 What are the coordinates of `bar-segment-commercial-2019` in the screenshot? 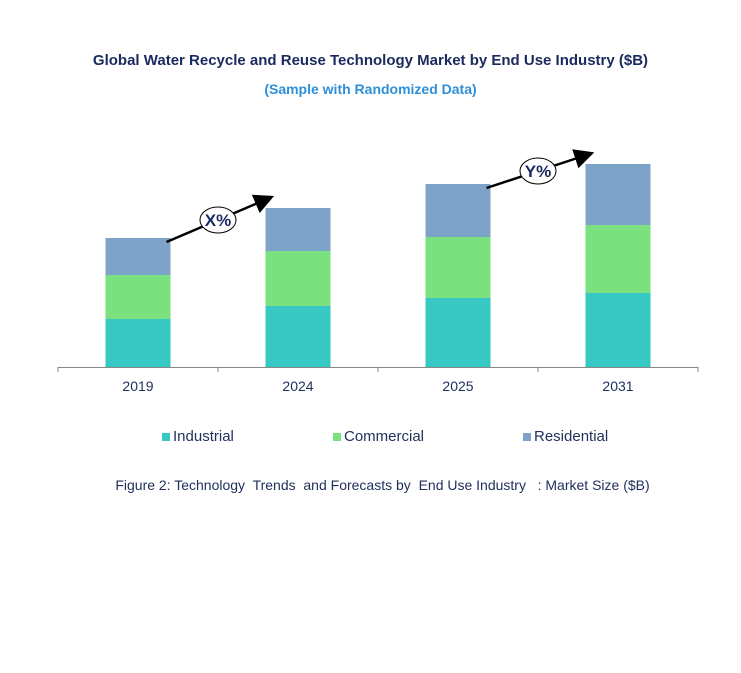 It's located at (138, 297).